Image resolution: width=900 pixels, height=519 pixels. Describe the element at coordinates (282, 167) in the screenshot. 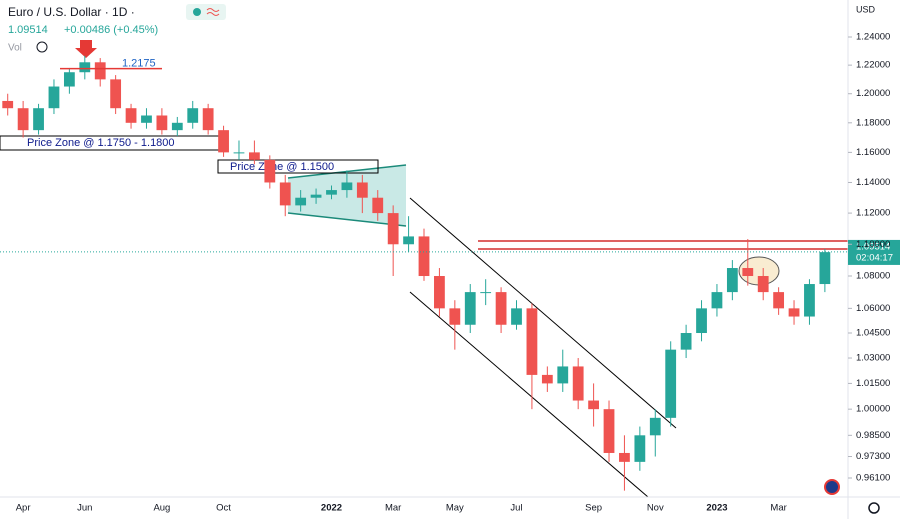

I see `zone-label: Price Zone @ 1.1500` at that location.